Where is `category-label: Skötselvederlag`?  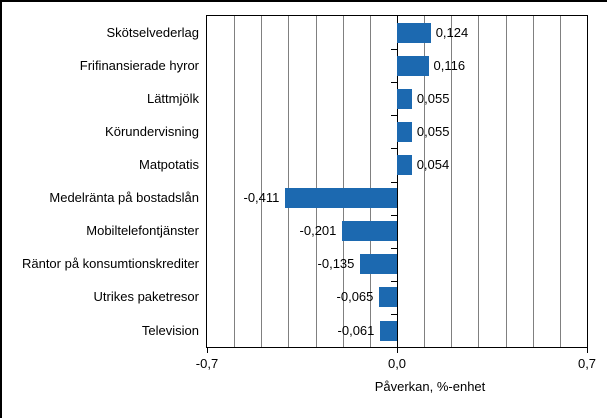
category-label: Skötselvederlag is located at coordinates (153, 32).